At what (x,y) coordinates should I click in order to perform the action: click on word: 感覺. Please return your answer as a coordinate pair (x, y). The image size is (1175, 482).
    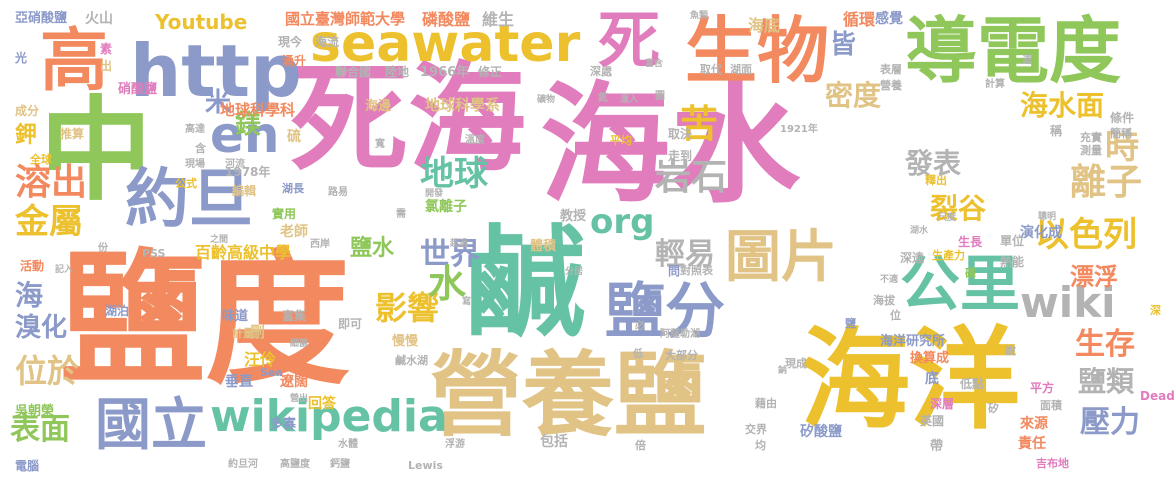
    Looking at the image, I should click on (889, 19).